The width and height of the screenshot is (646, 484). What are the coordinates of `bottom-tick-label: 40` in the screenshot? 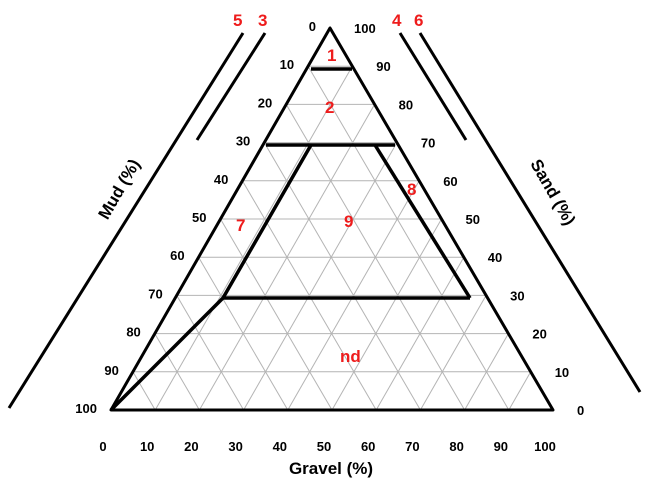 It's located at (280, 446).